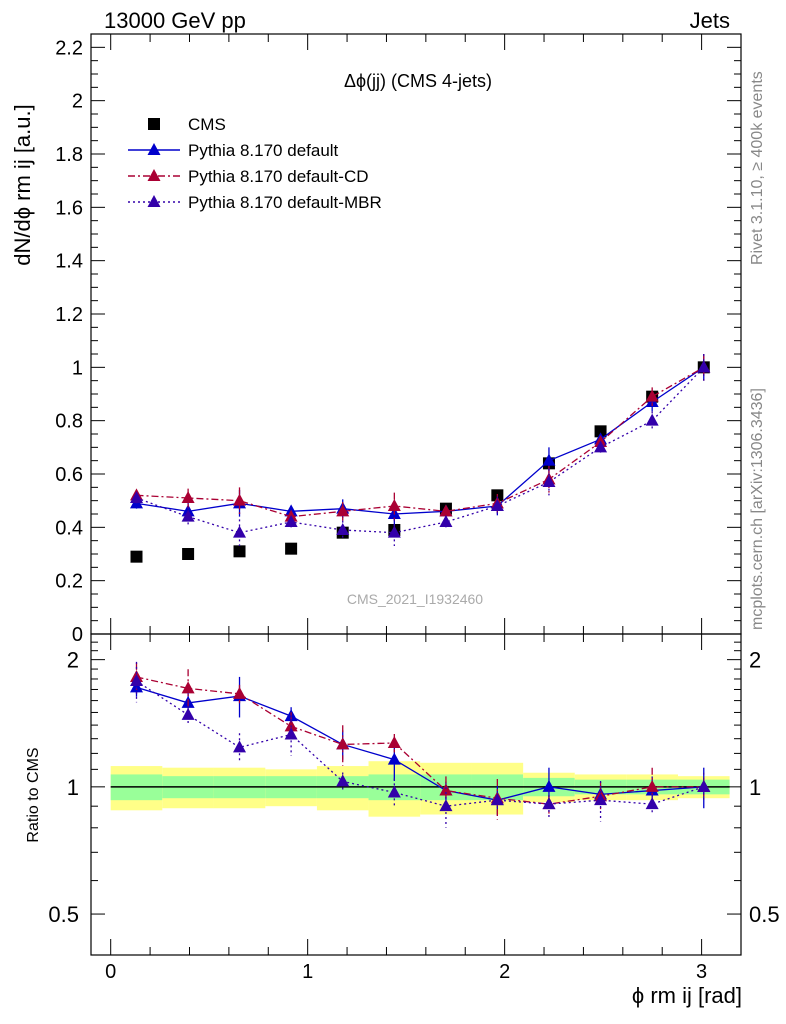  I want to click on ratio-tick-label: 2, so click(73, 660).